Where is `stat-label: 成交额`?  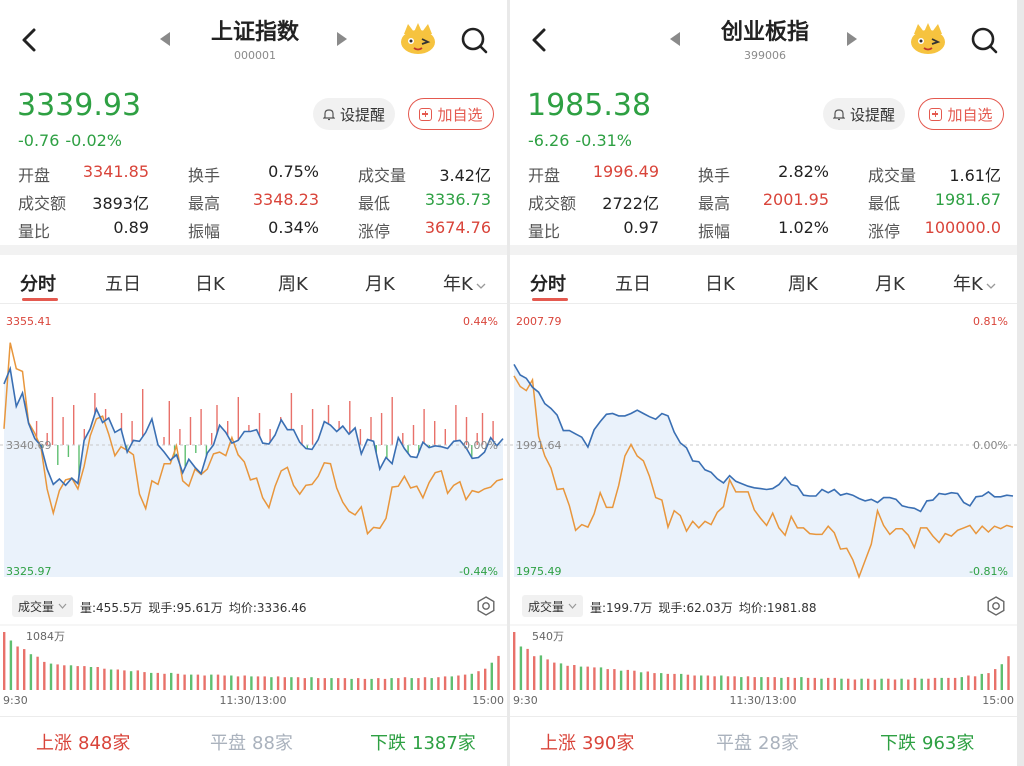
stat-label: 成交额 is located at coordinates (552, 203).